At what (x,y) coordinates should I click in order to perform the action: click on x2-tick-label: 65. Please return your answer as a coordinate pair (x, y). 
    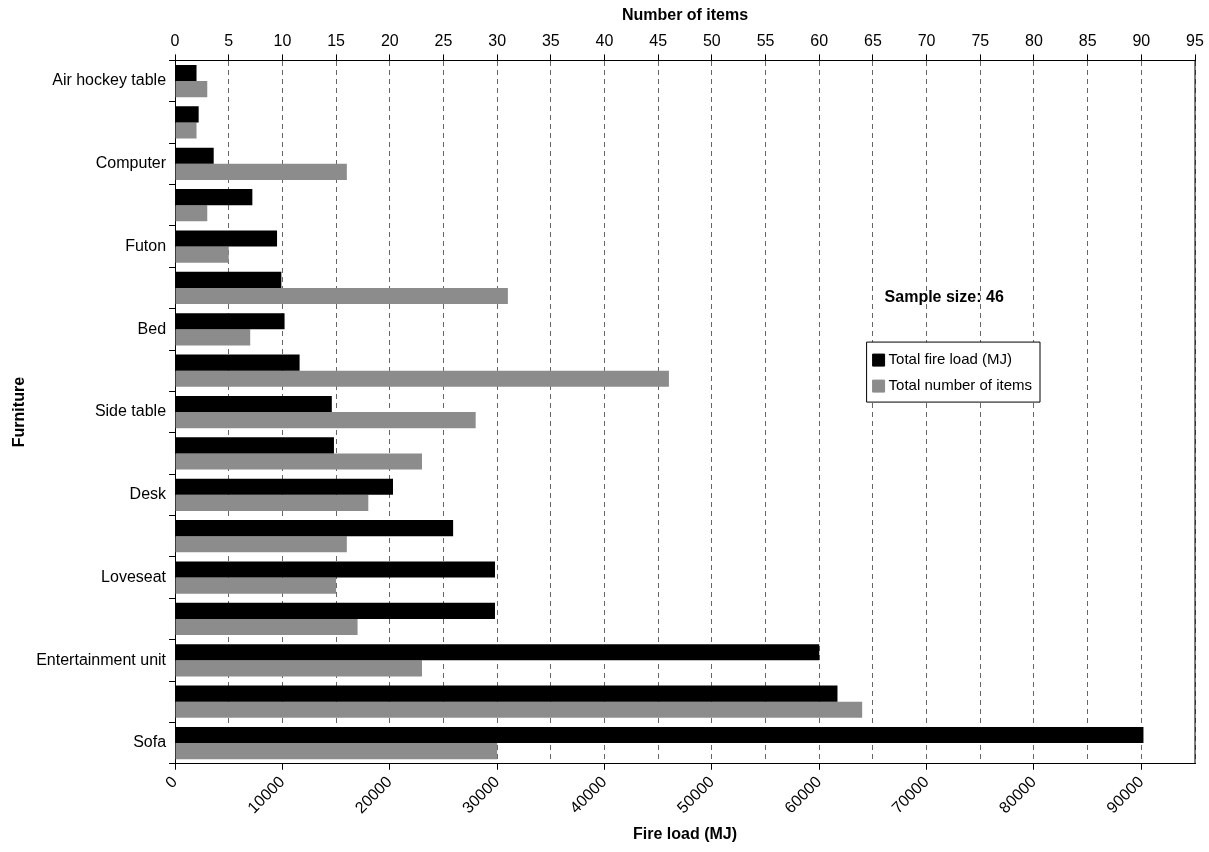
    Looking at the image, I should click on (873, 41).